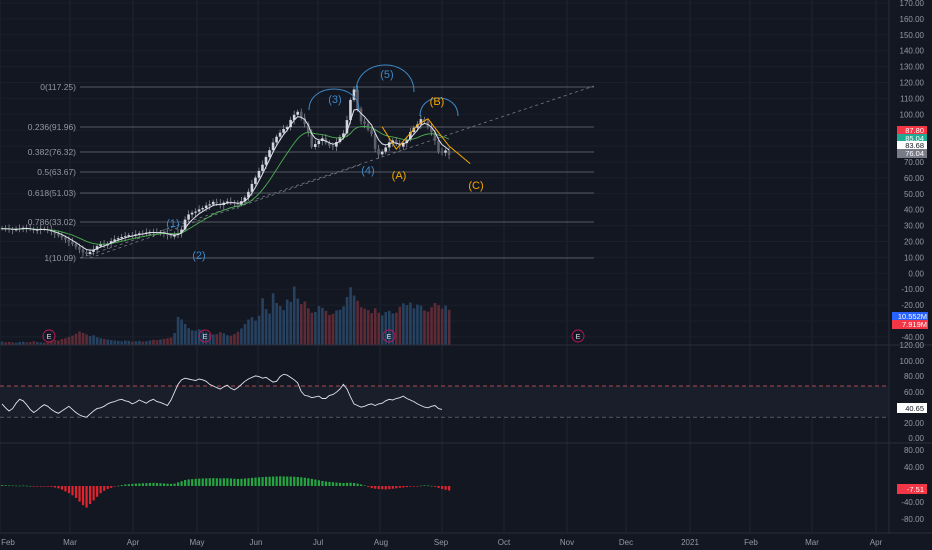 This screenshot has width=932, height=550. I want to click on ma-slow-line, so click(226, 185).